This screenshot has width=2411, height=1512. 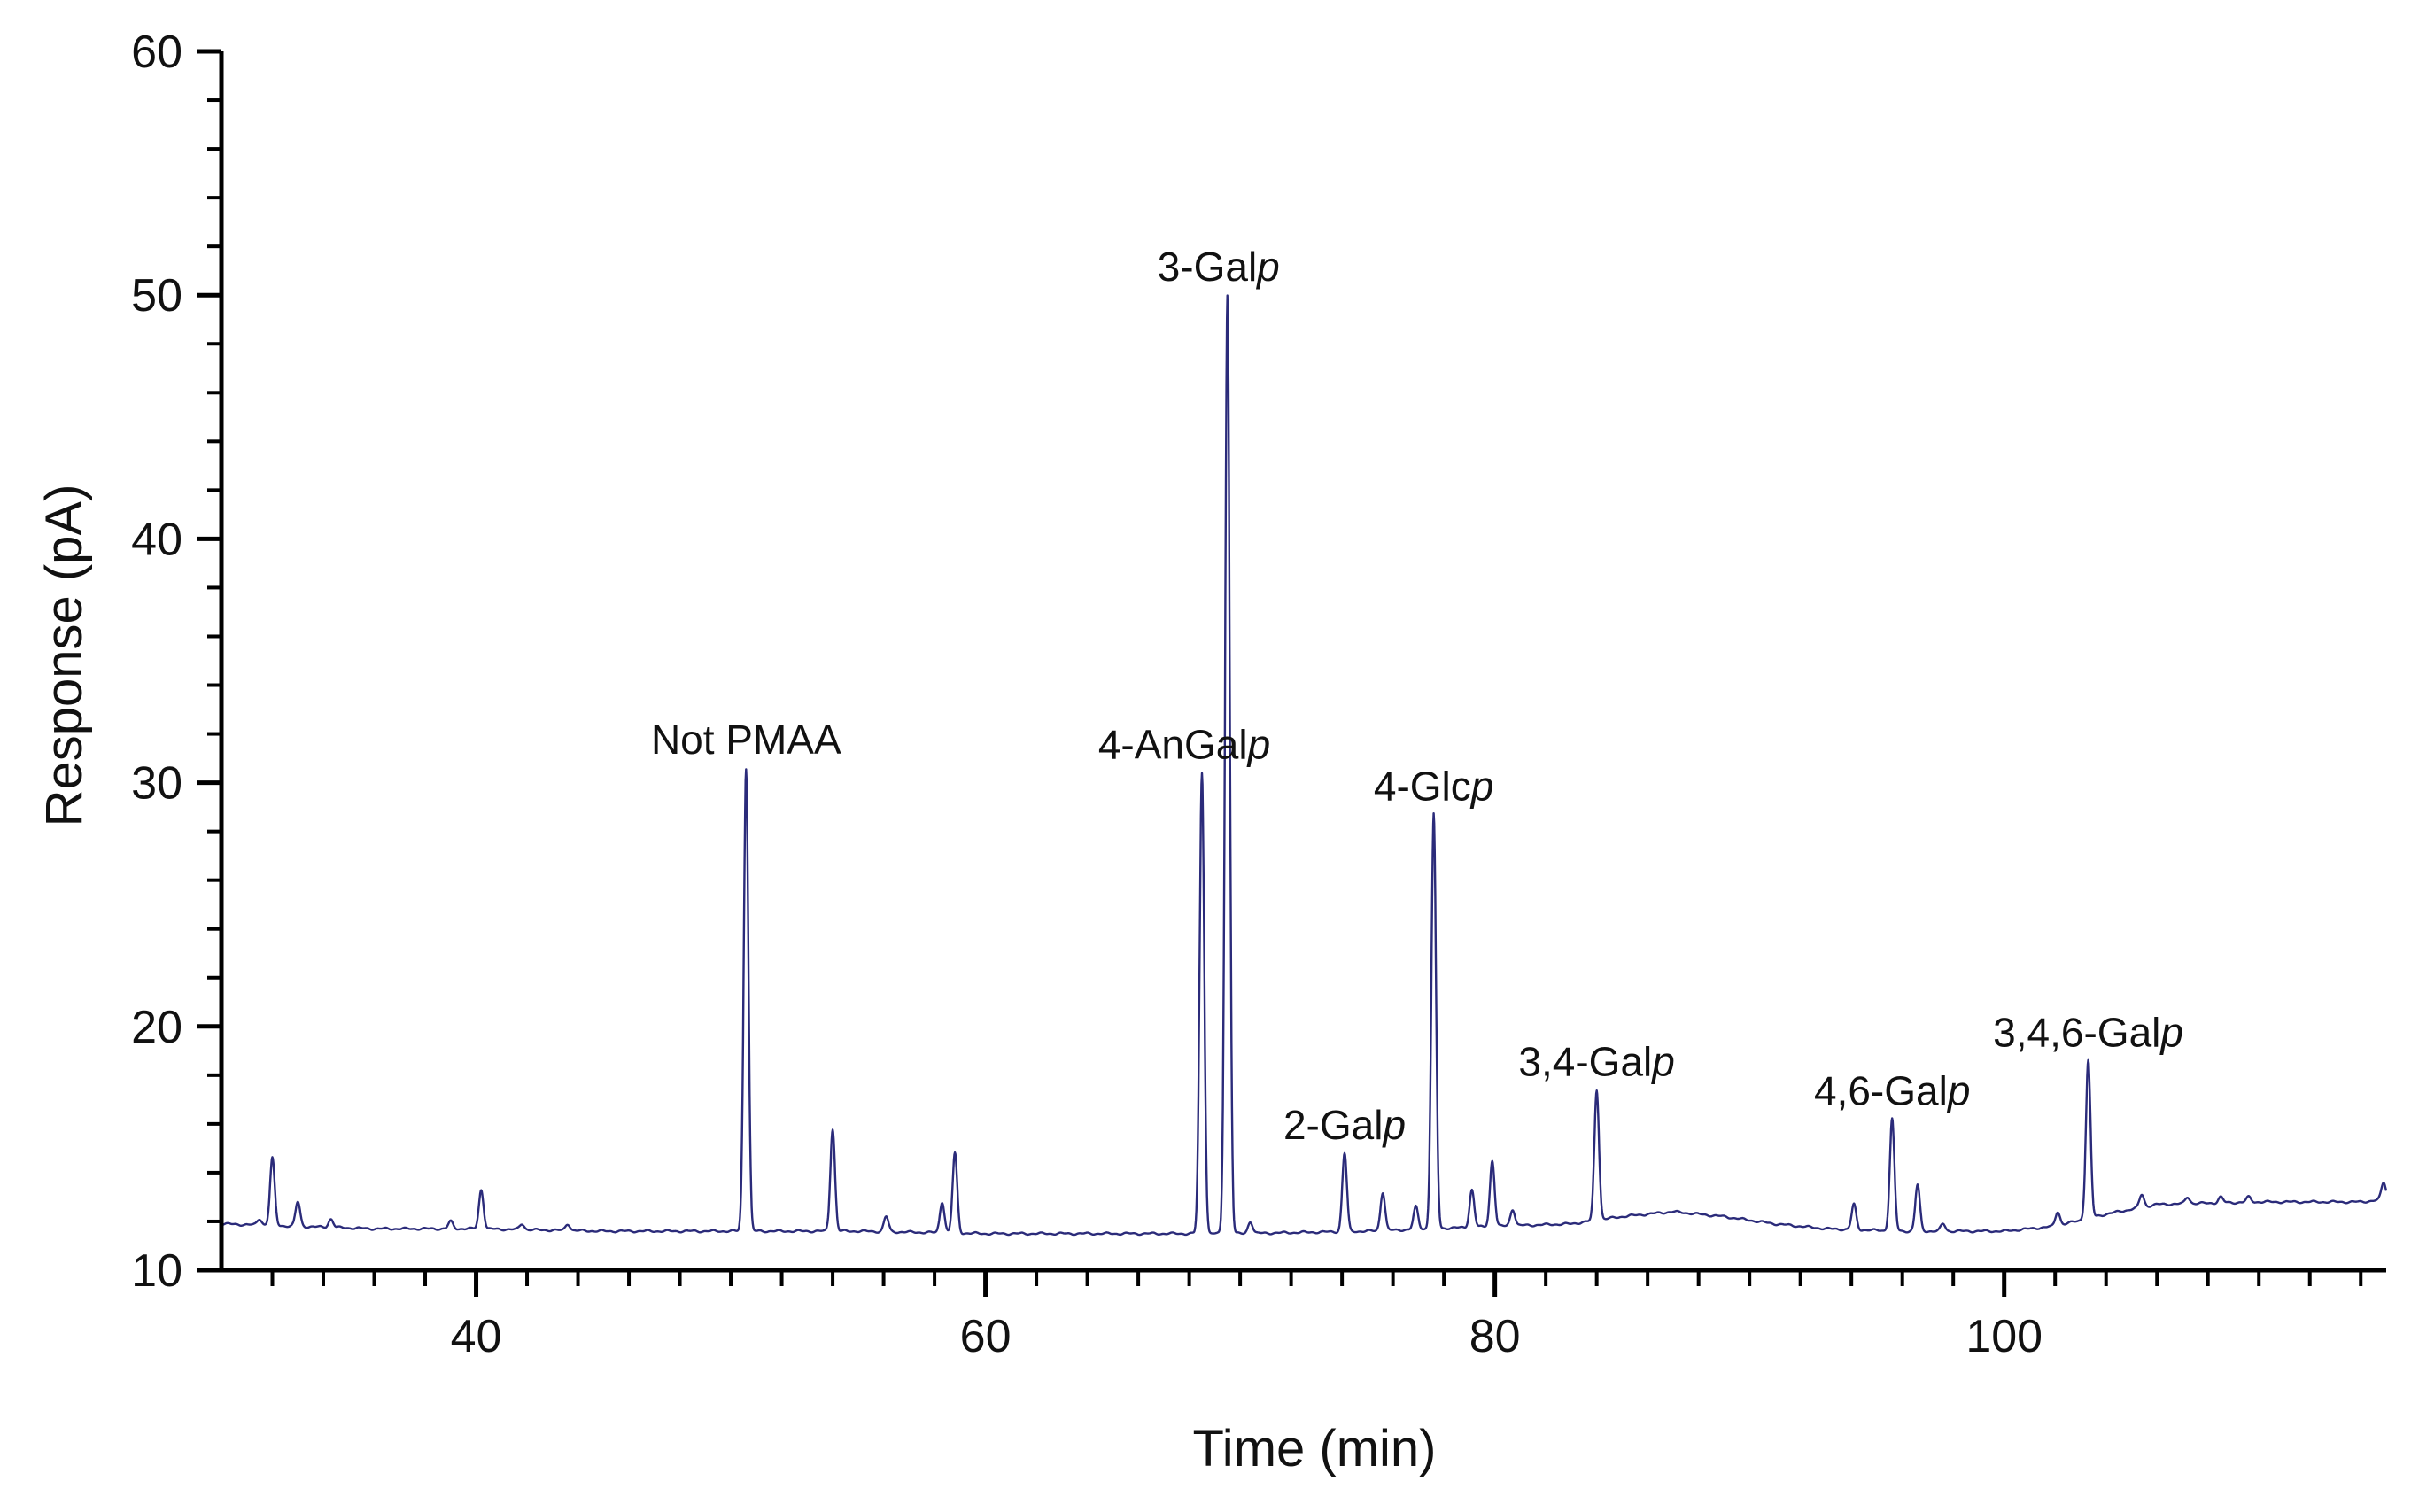 What do you see at coordinates (1344, 1125) in the screenshot?
I see `peak-label-4: 2-Galp` at bounding box center [1344, 1125].